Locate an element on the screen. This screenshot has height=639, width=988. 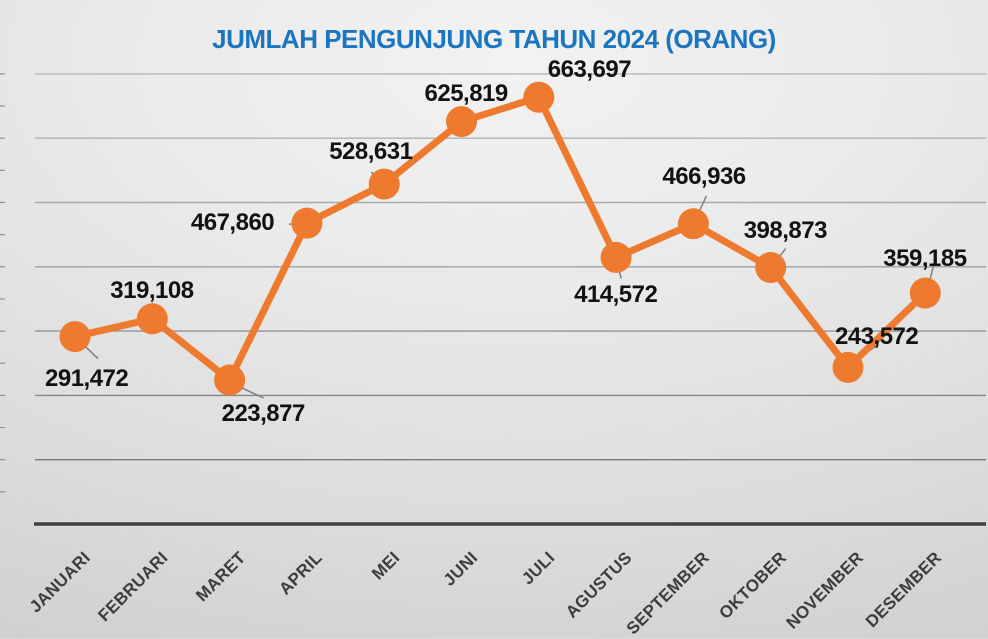
marker-oktober is located at coordinates (771, 268).